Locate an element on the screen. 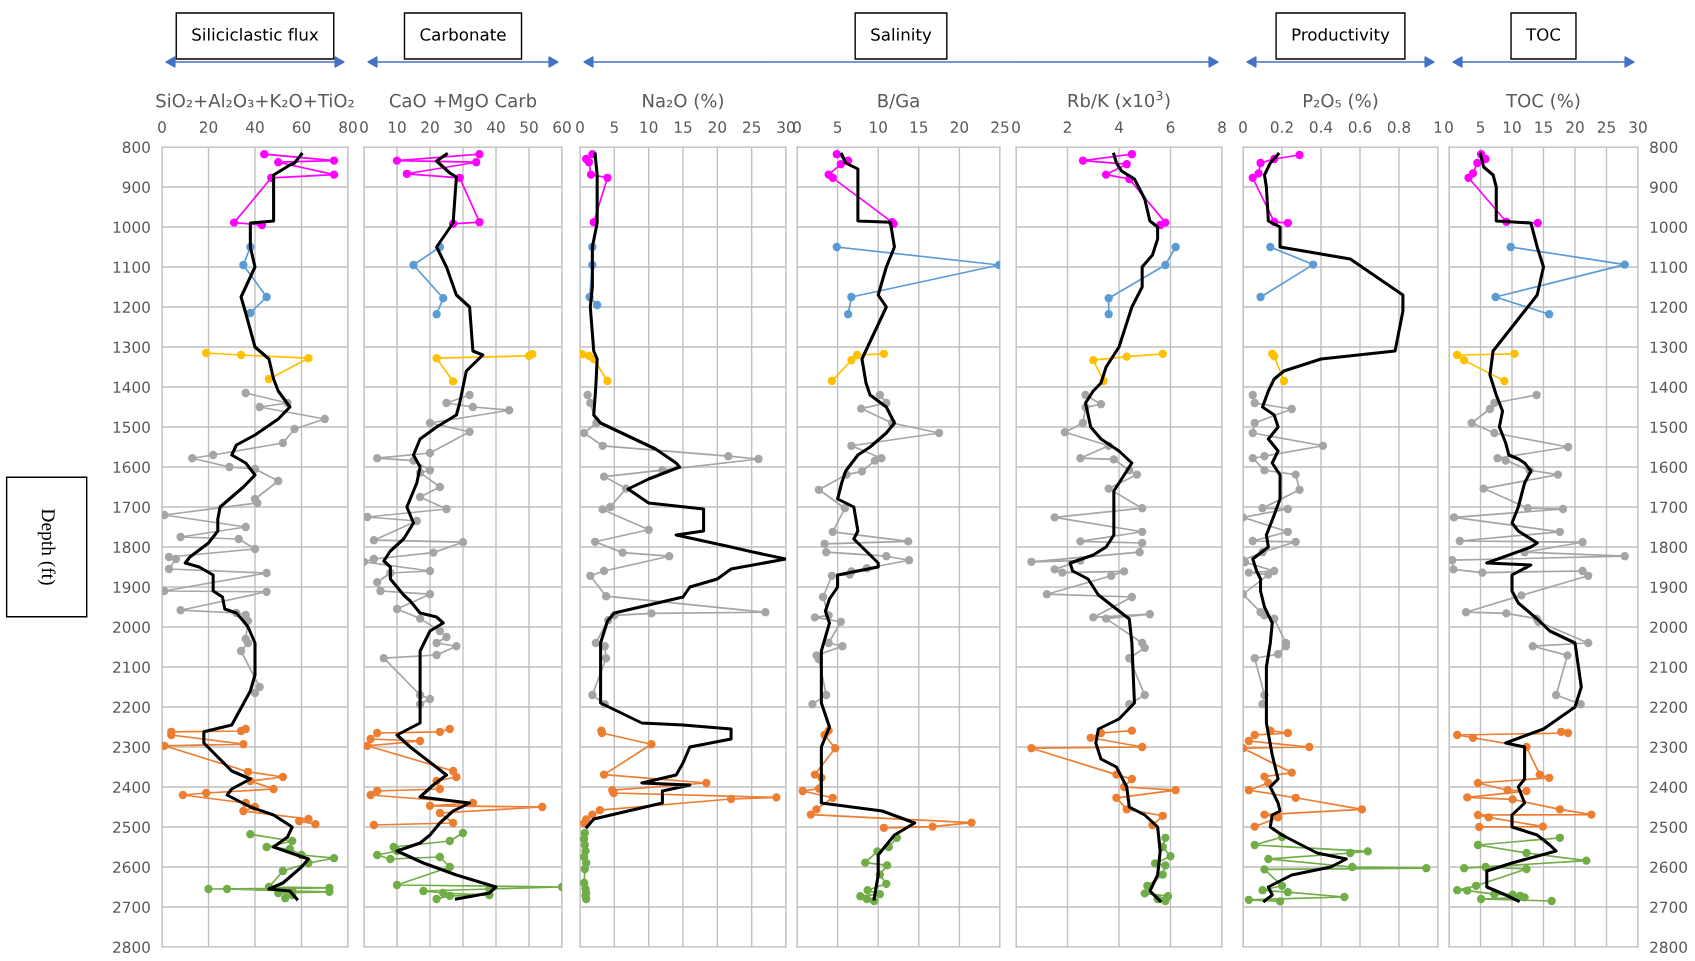 Image resolution: width=1695 pixels, height=961 pixels. x-tick-label: 0.2 is located at coordinates (1281, 127).